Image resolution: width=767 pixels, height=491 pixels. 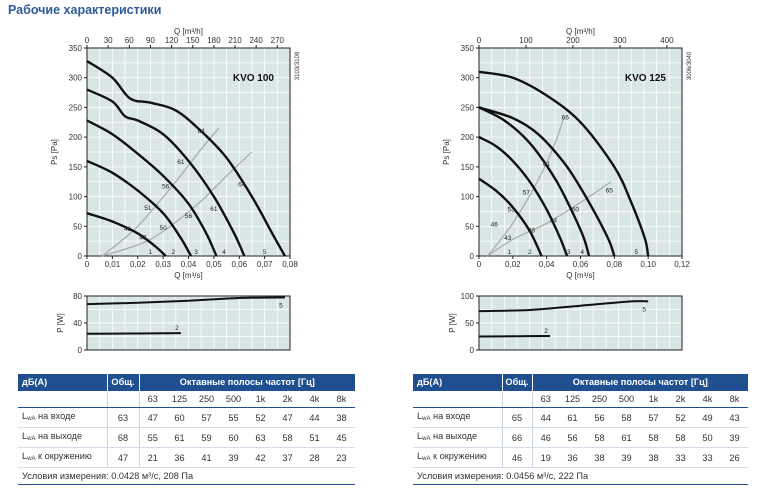 I want to click on x2-tick-label: 200, so click(x=573, y=40).